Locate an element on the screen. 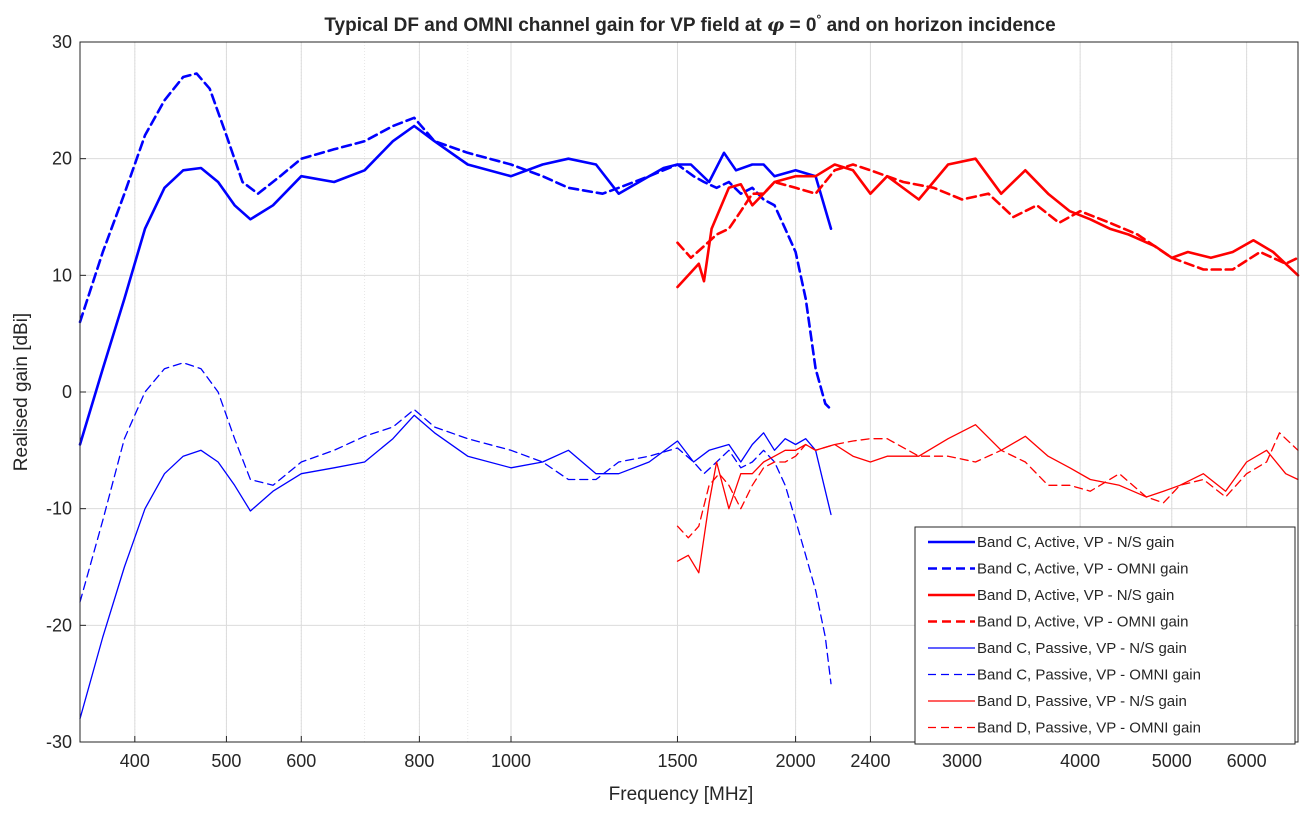 Image resolution: width=1301 pixels, height=813 pixels. title-middle: = 0 is located at coordinates (800, 25).